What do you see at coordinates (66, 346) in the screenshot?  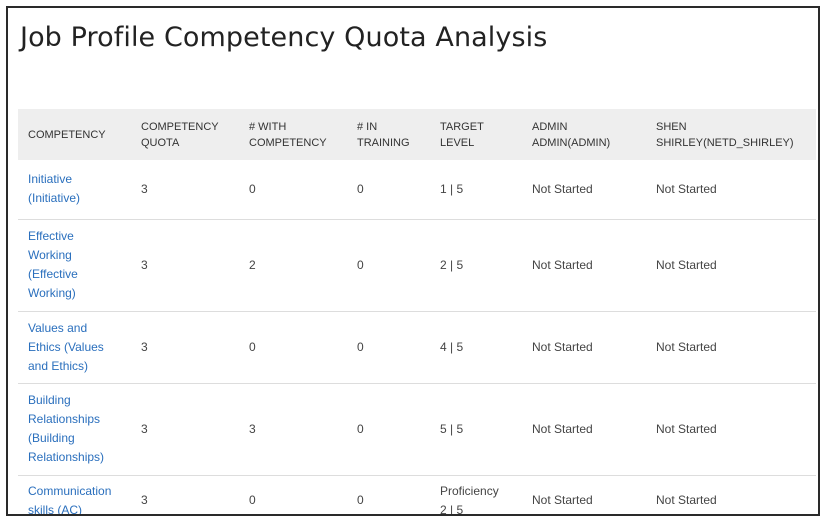 I see `competency-link: Values and Ethics (Values and Ethics)` at bounding box center [66, 346].